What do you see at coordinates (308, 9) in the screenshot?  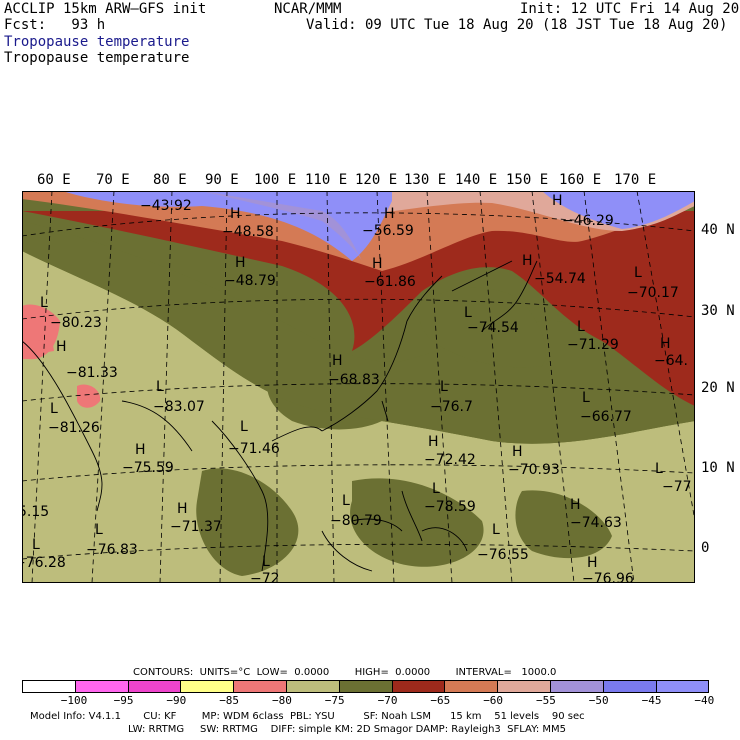 I see `organization: NCAR/MMM` at bounding box center [308, 9].